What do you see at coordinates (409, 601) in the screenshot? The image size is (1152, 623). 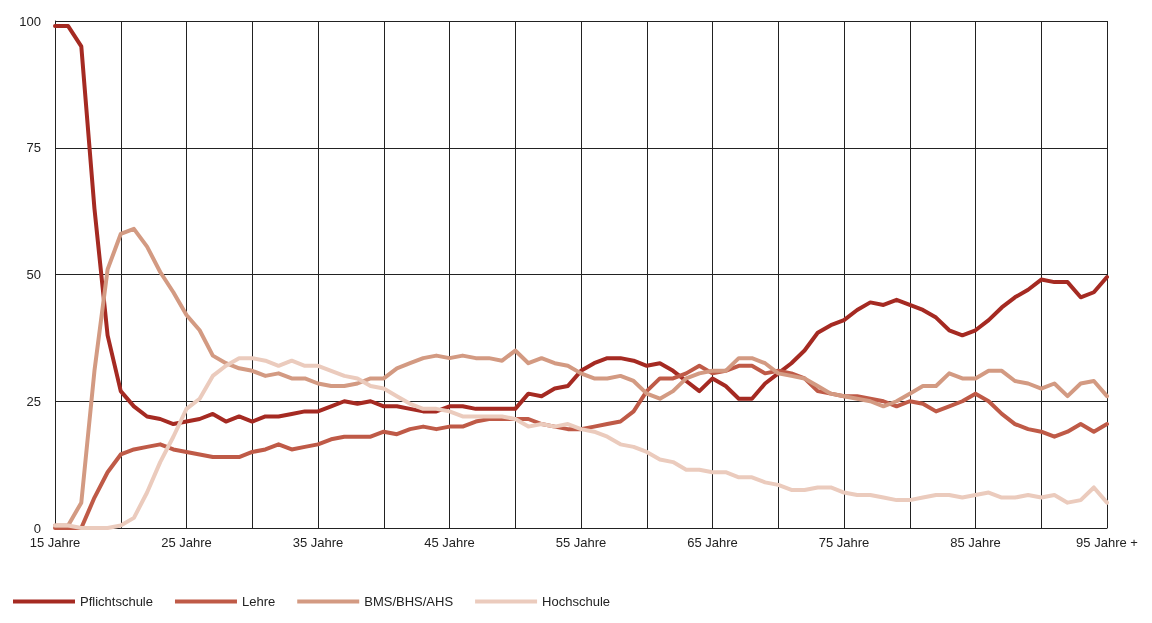 I see `legend-label: BMS/BHS/AHS` at bounding box center [409, 601].